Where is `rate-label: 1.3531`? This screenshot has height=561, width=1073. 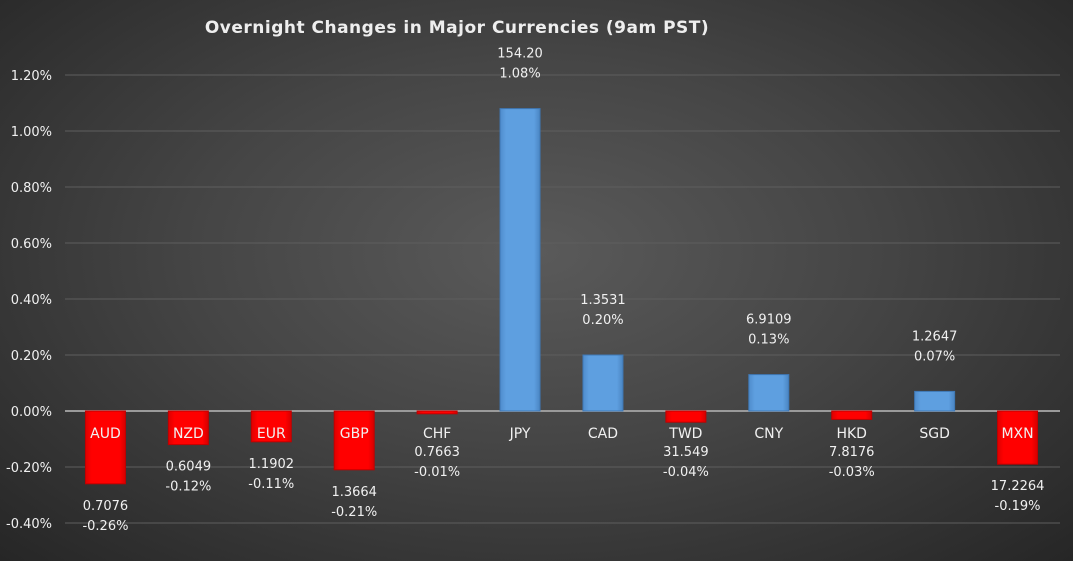 rate-label: 1.3531 is located at coordinates (603, 300).